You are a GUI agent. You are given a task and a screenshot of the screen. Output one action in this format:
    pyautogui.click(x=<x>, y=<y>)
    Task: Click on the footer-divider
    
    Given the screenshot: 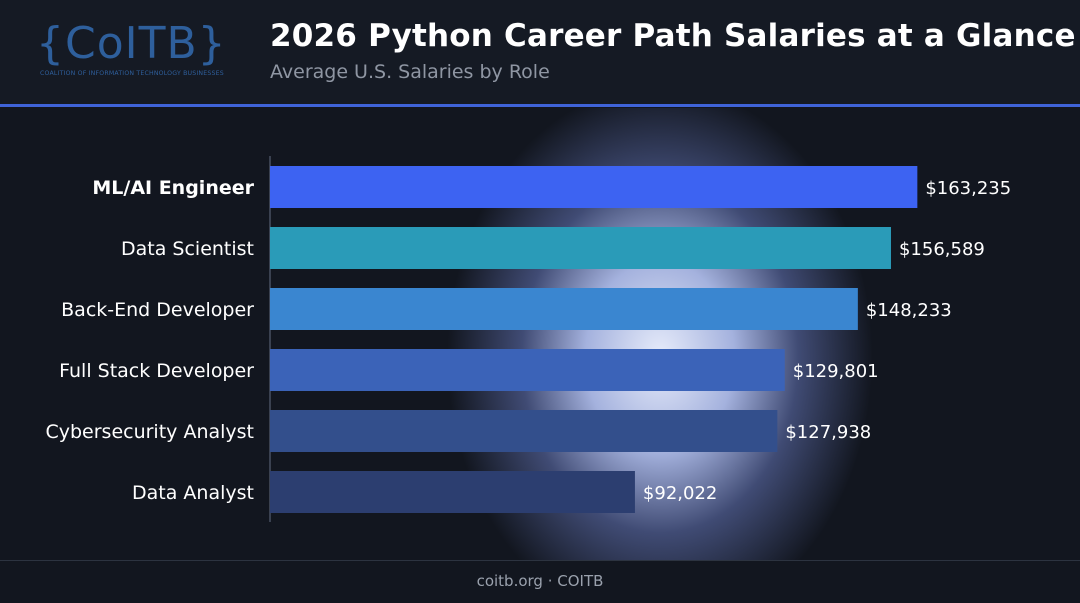 What is the action you would take?
    pyautogui.click(x=540, y=560)
    